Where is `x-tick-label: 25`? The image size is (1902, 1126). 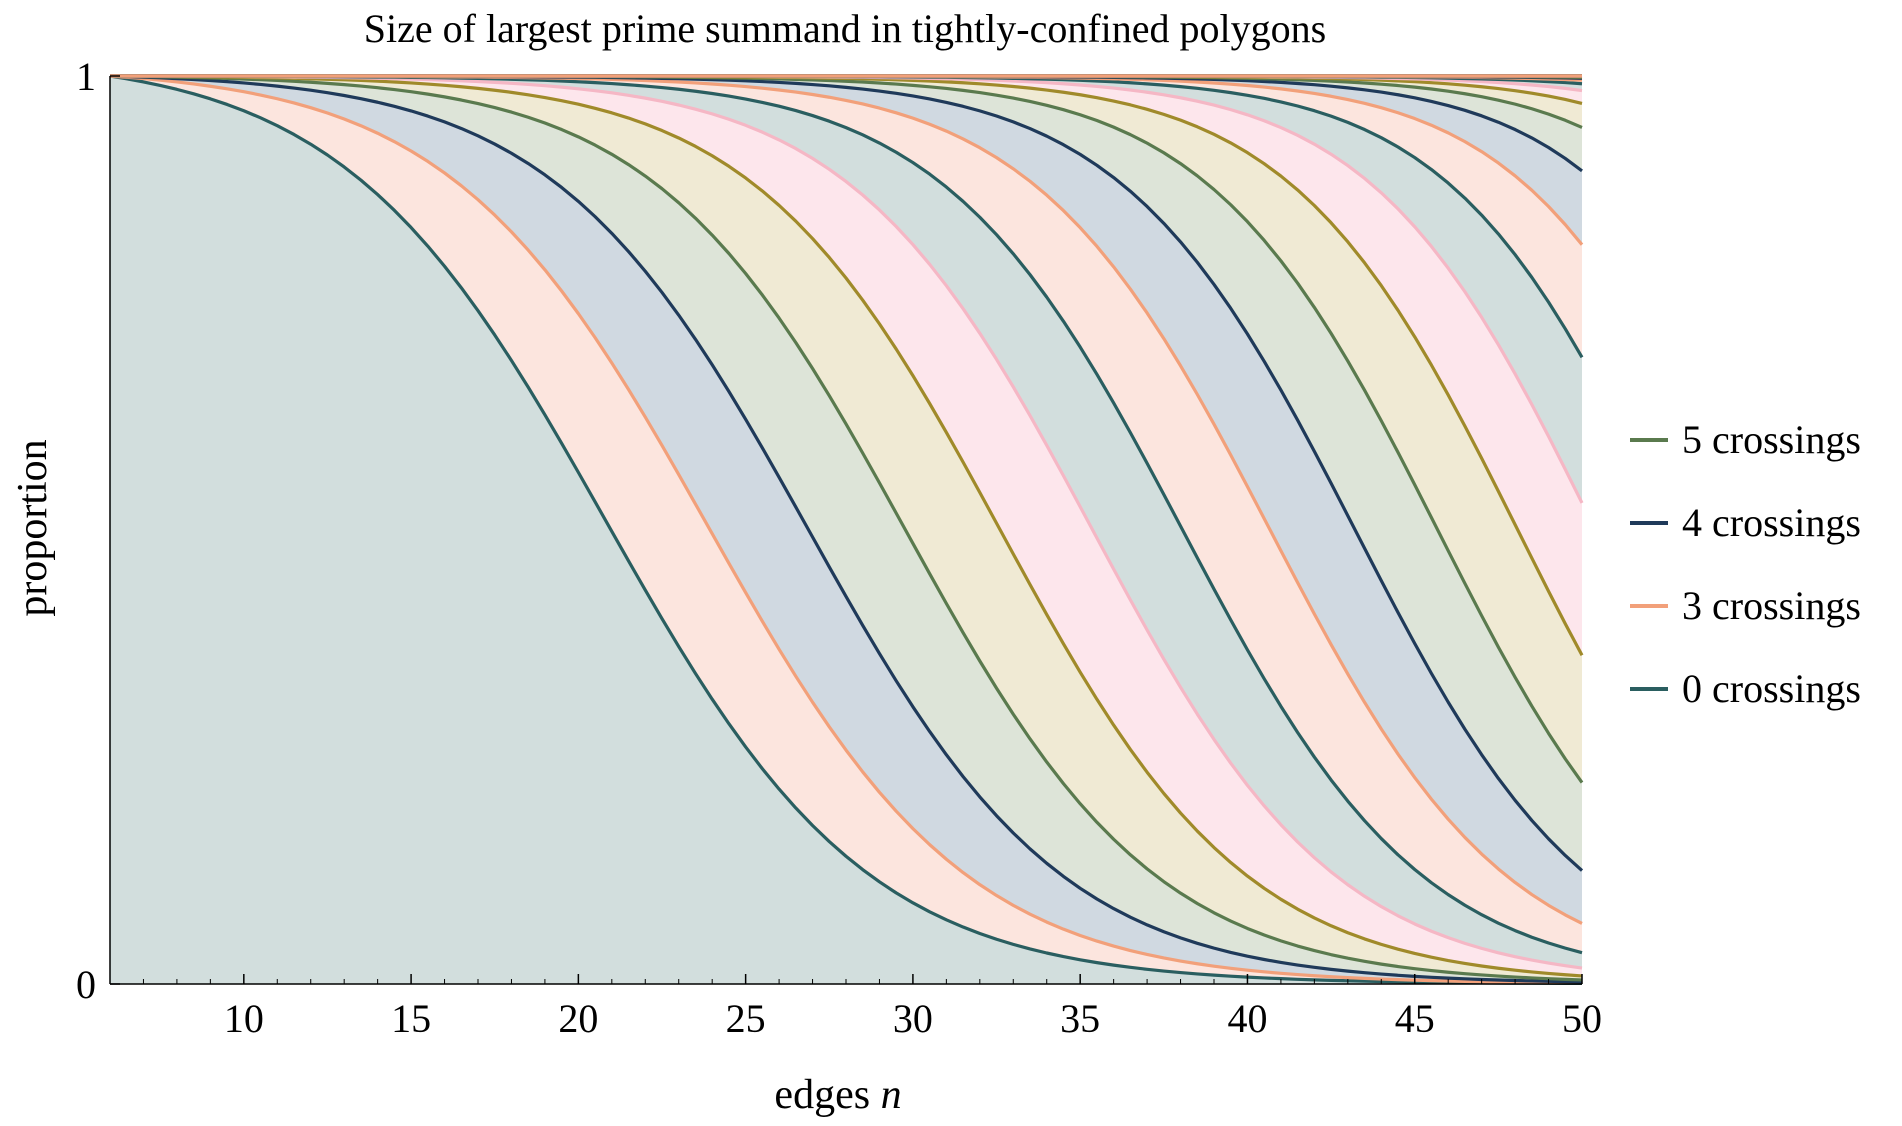 x-tick-label: 25 is located at coordinates (746, 1018).